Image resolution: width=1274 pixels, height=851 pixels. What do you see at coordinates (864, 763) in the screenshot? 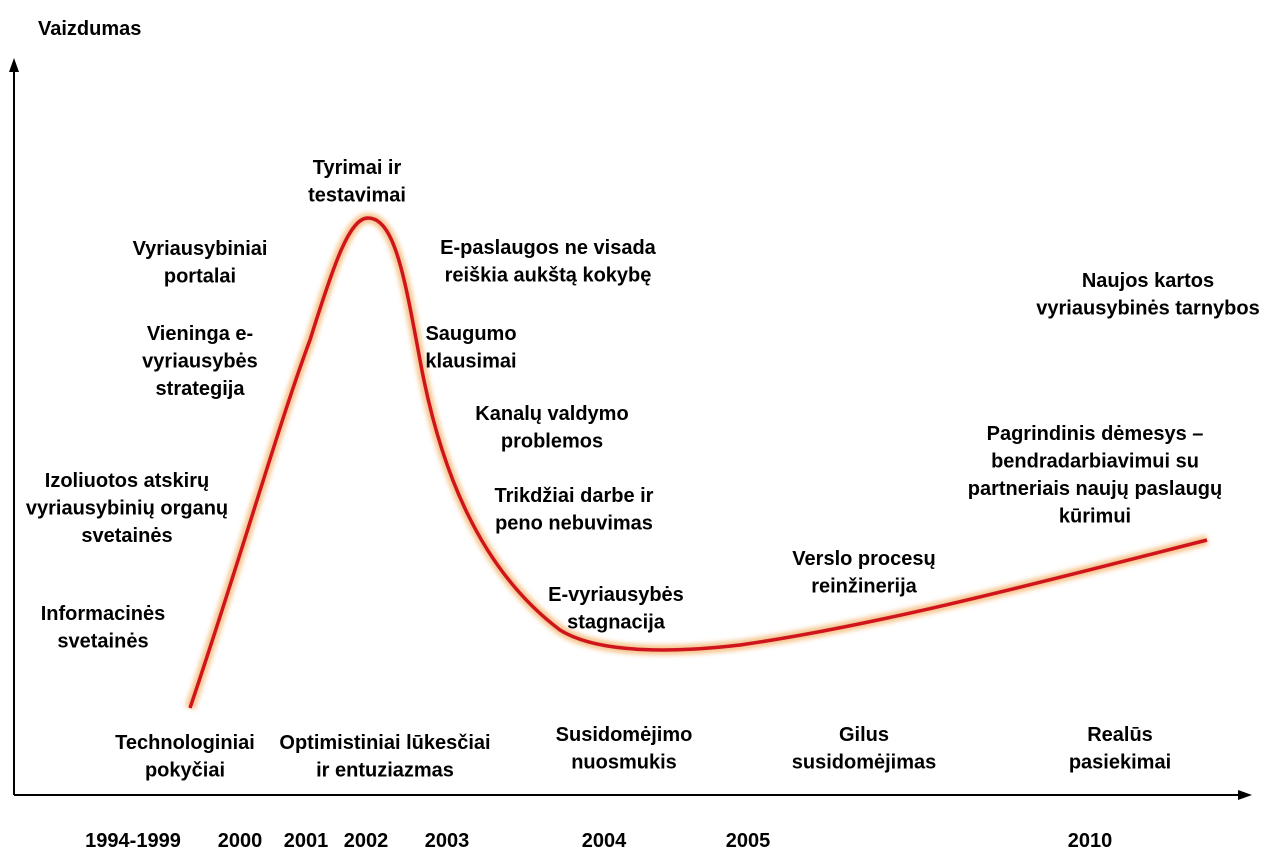
I see `phase-label: susidomėjimas` at bounding box center [864, 763].